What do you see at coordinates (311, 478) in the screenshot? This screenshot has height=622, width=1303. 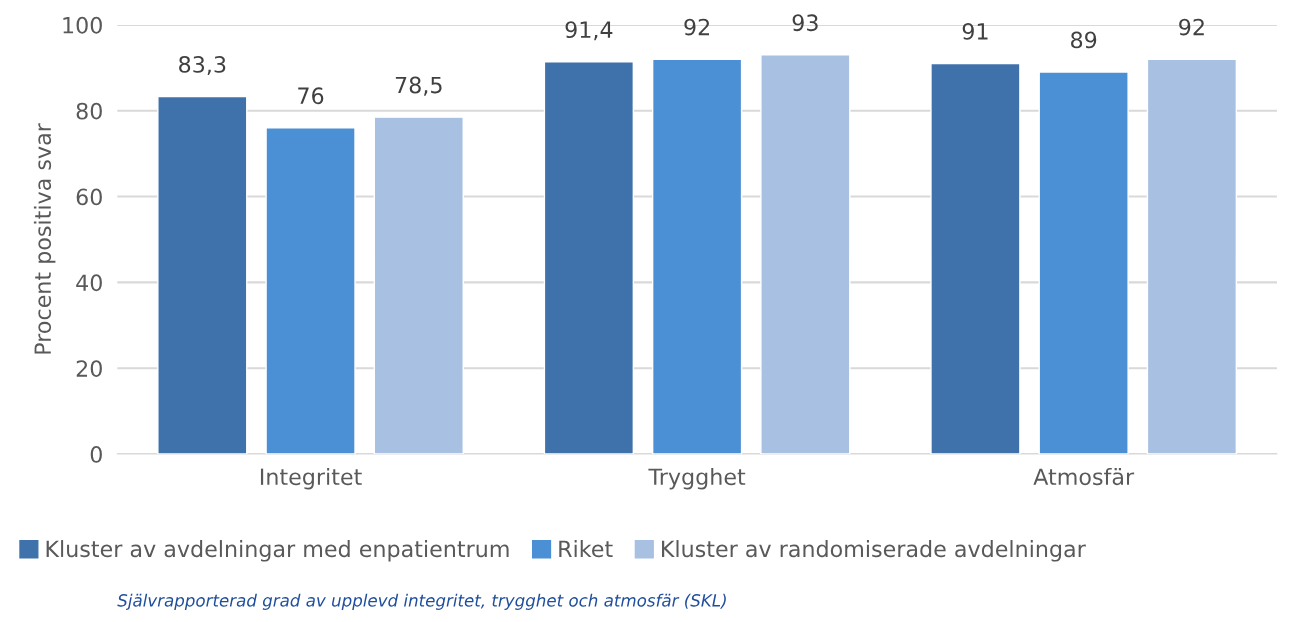 I see `x-tick-label: Integritet` at bounding box center [311, 478].